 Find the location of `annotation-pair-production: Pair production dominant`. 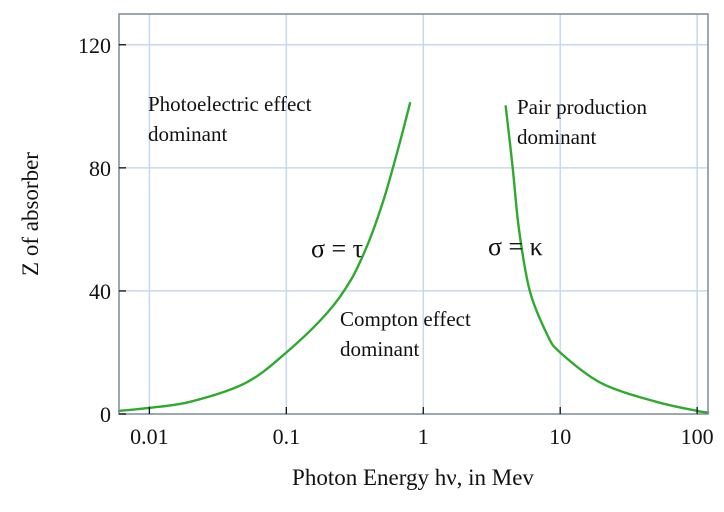

annotation-pair-production: Pair production dominant is located at coordinates (584, 122).